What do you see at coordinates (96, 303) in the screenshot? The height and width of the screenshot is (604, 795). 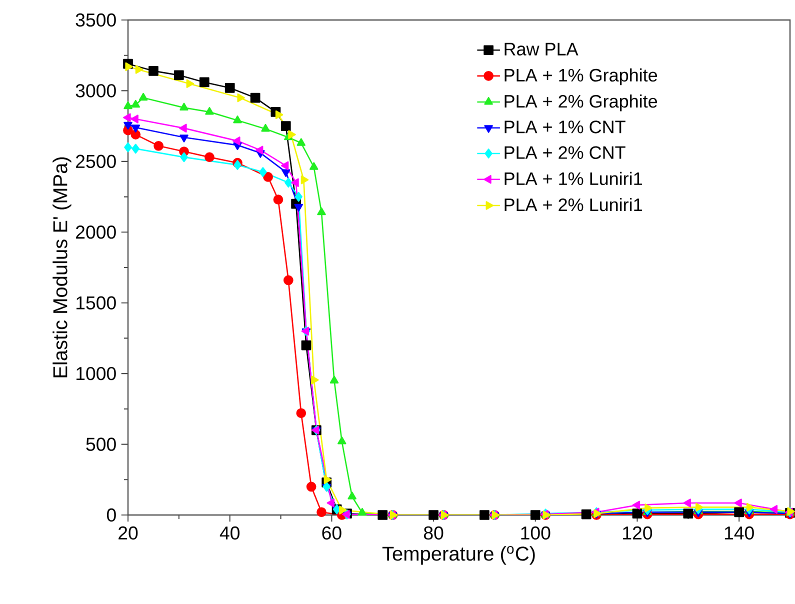 I see `y-tick-label: 1500` at bounding box center [96, 303].